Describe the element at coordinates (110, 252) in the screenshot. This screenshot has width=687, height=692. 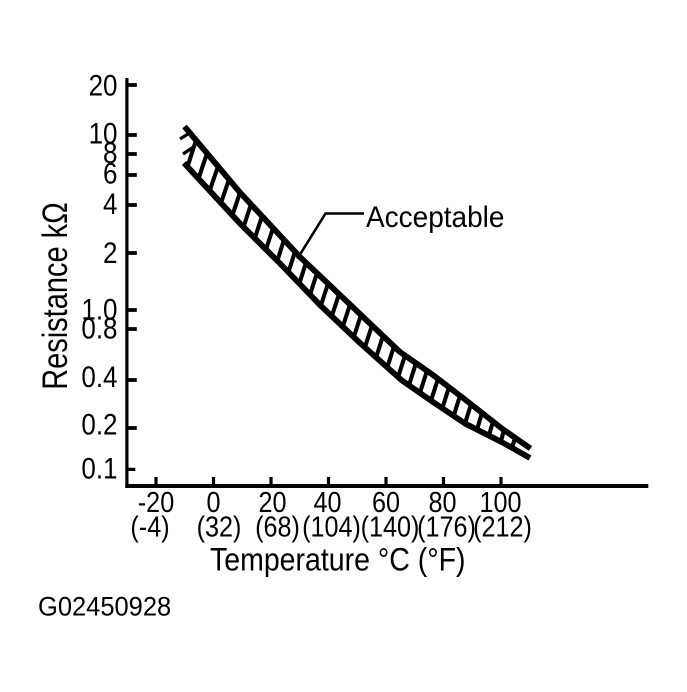
I see `svg-text: 2` at that location.